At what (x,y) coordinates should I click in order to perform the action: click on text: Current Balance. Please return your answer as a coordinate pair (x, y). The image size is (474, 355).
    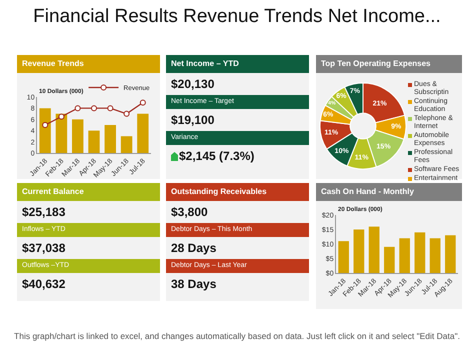
    Looking at the image, I should click on (88, 192).